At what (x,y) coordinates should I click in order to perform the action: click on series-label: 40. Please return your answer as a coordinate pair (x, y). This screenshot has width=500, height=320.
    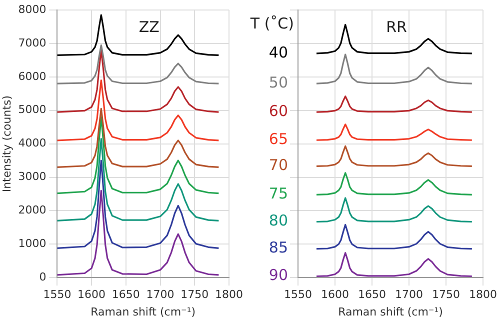
    Looking at the image, I should click on (278, 52).